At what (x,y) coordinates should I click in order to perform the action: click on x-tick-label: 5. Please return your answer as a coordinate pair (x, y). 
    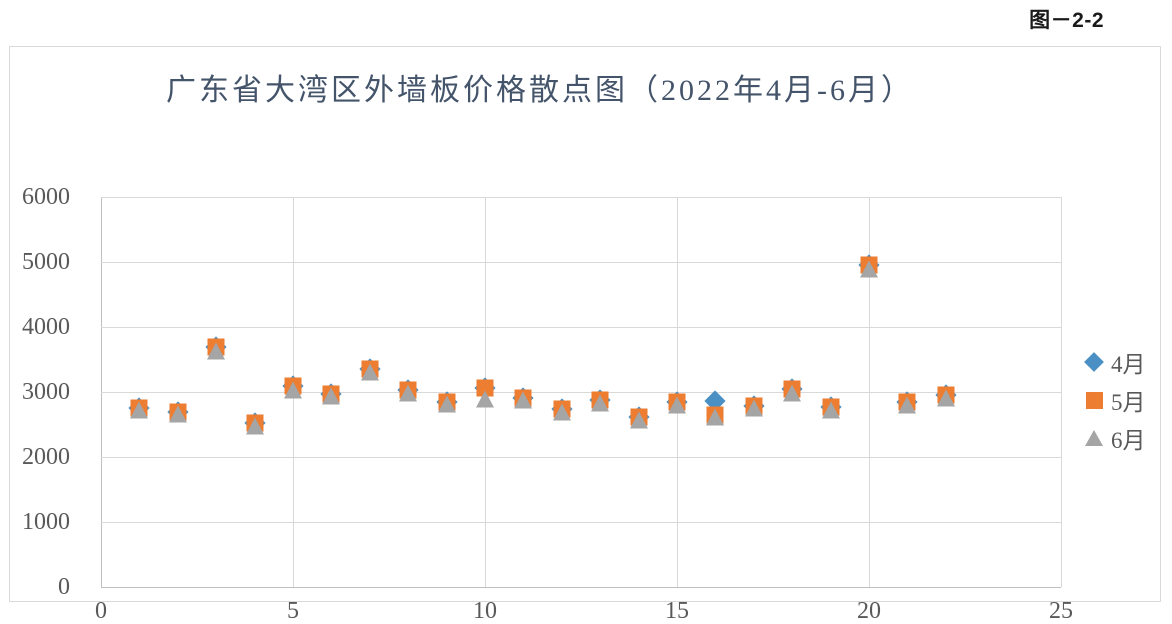
    Looking at the image, I should click on (293, 611).